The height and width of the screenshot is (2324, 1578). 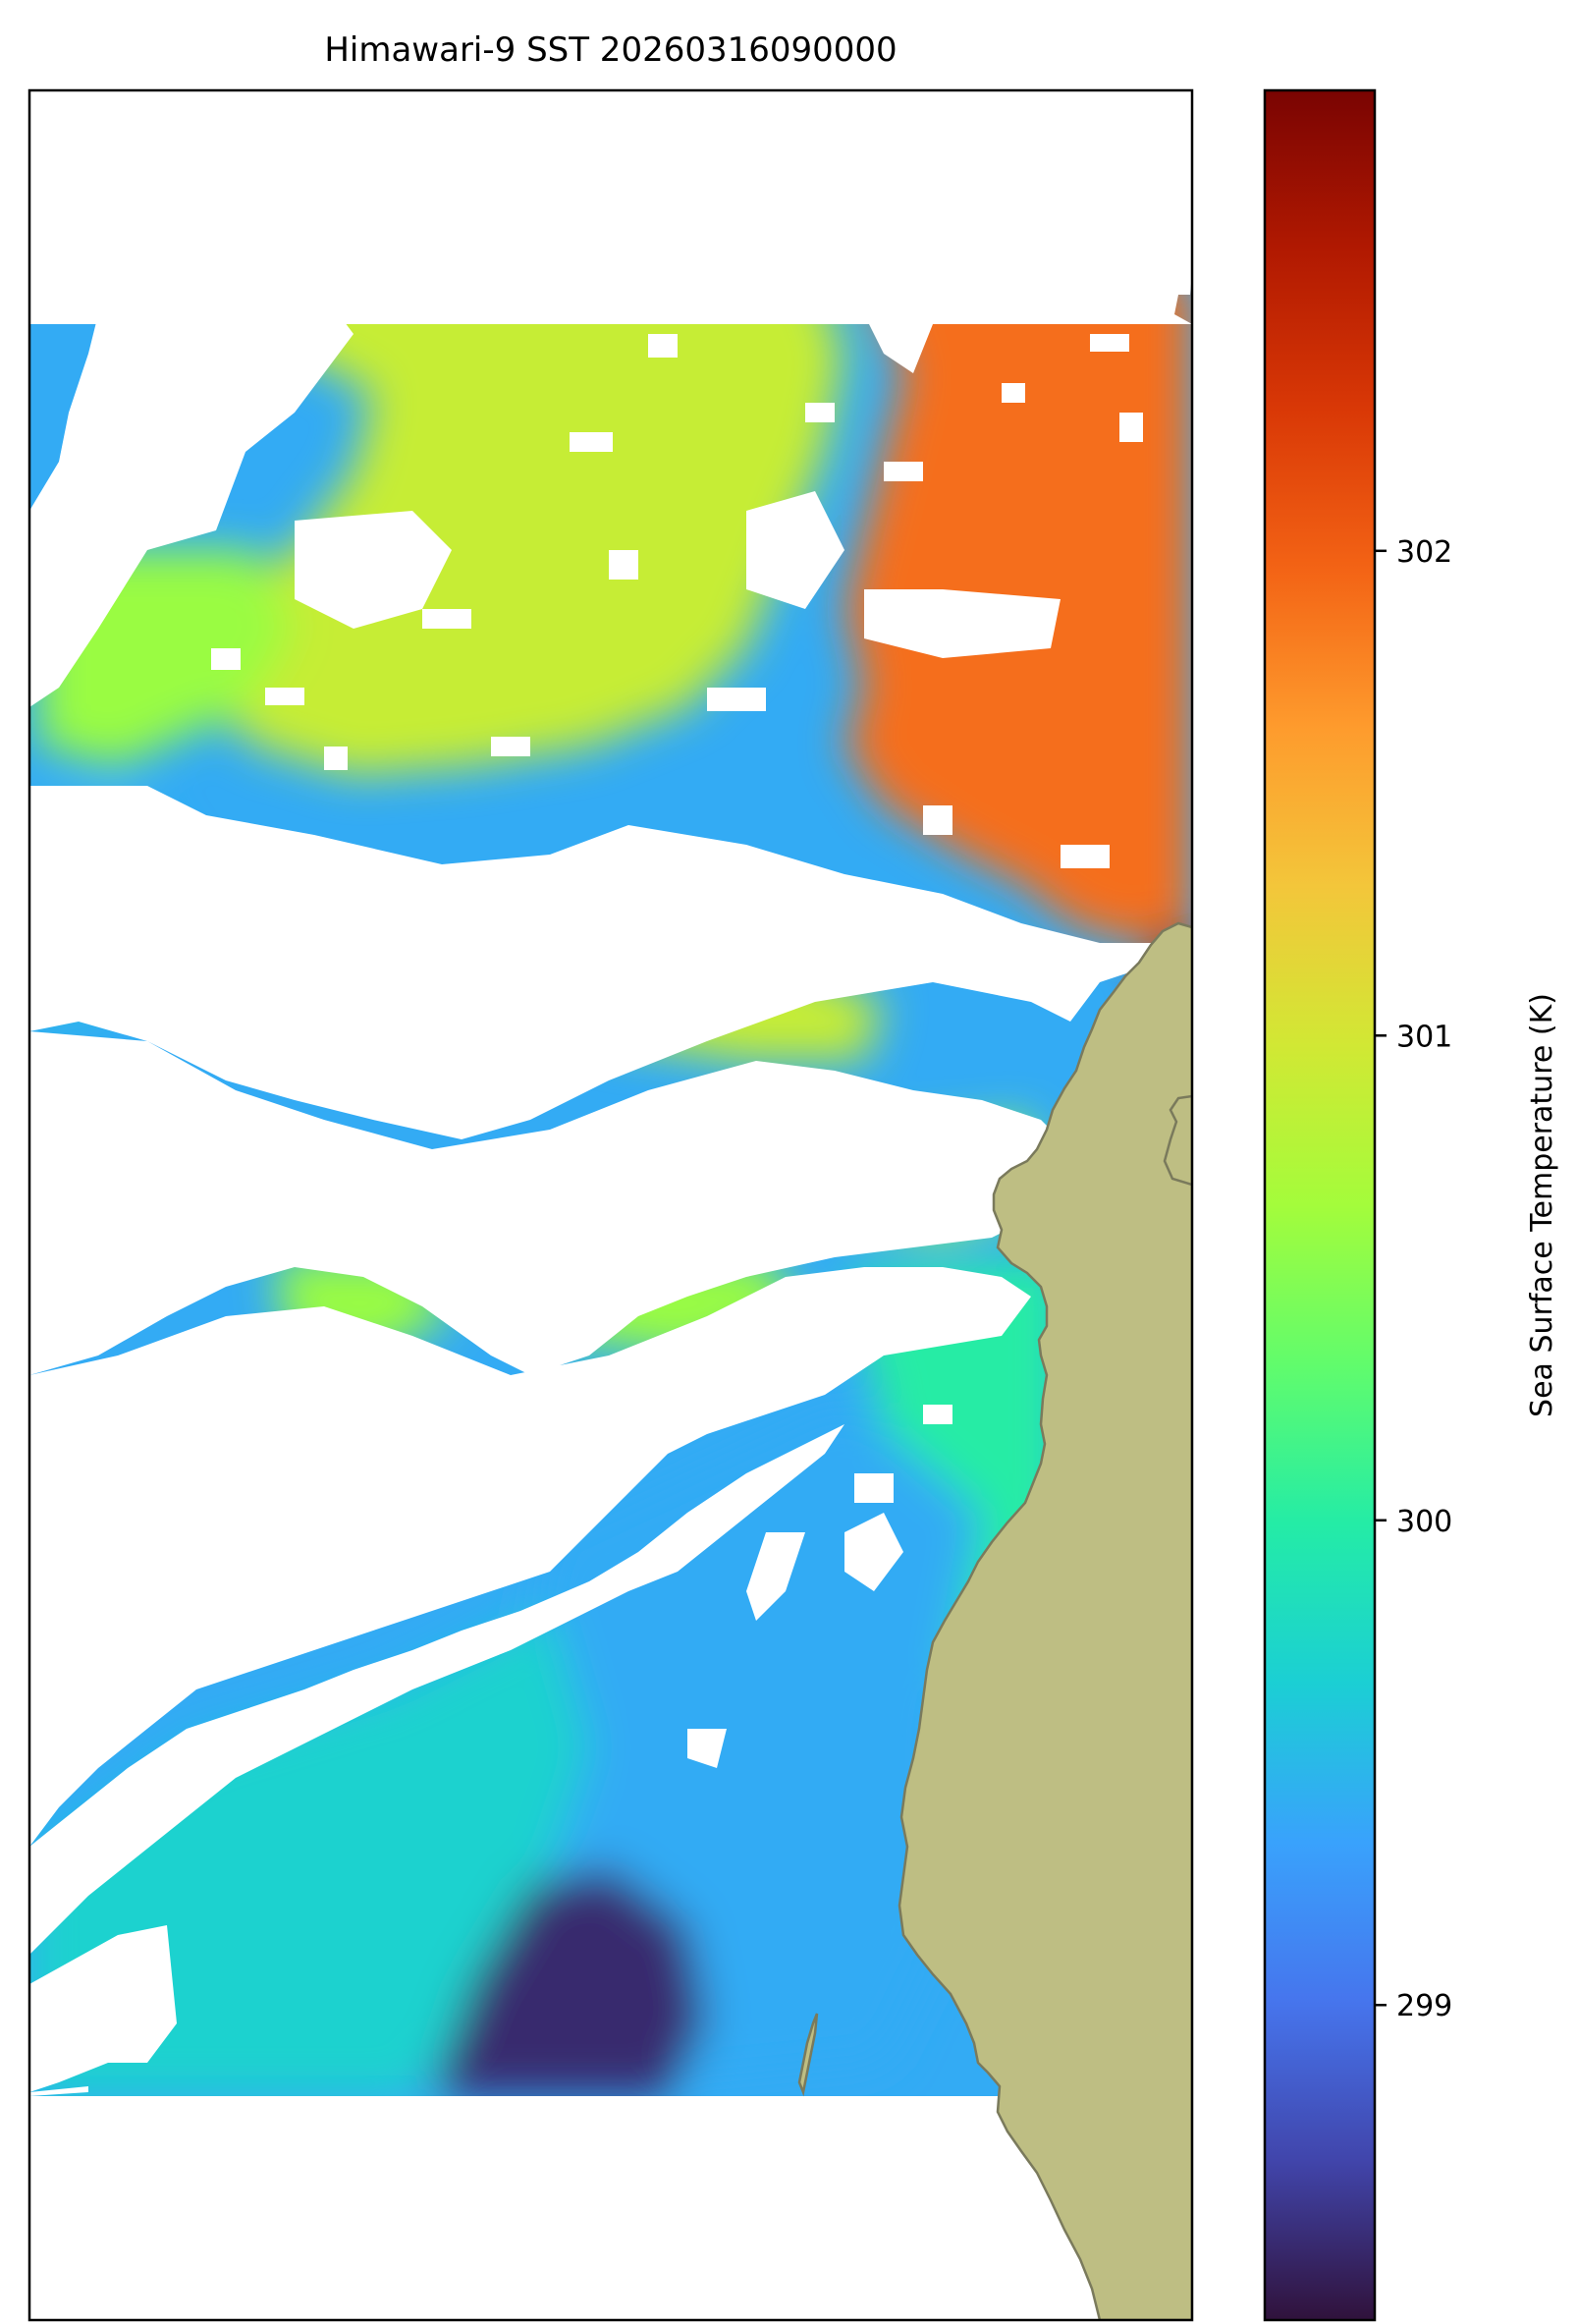 What do you see at coordinates (1424, 2006) in the screenshot?
I see `colorbar-tick-label: 299` at bounding box center [1424, 2006].